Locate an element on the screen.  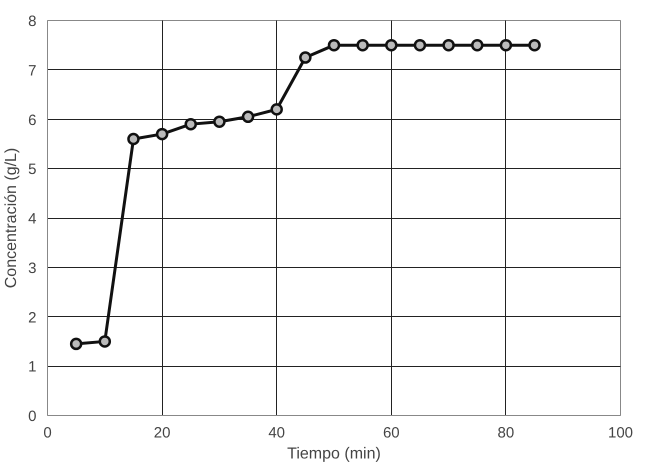
y-axis-title: Concentración (g/L) is located at coordinates (11, 218).